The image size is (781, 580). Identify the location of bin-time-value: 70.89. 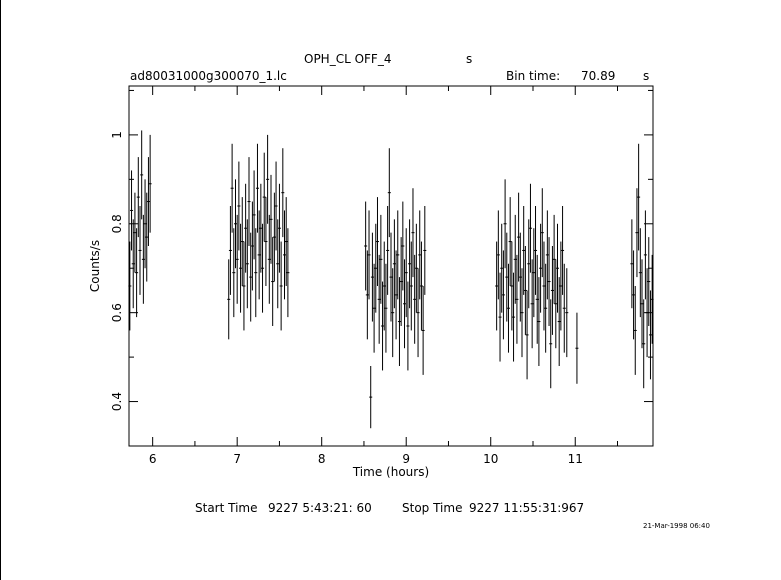
(598, 76).